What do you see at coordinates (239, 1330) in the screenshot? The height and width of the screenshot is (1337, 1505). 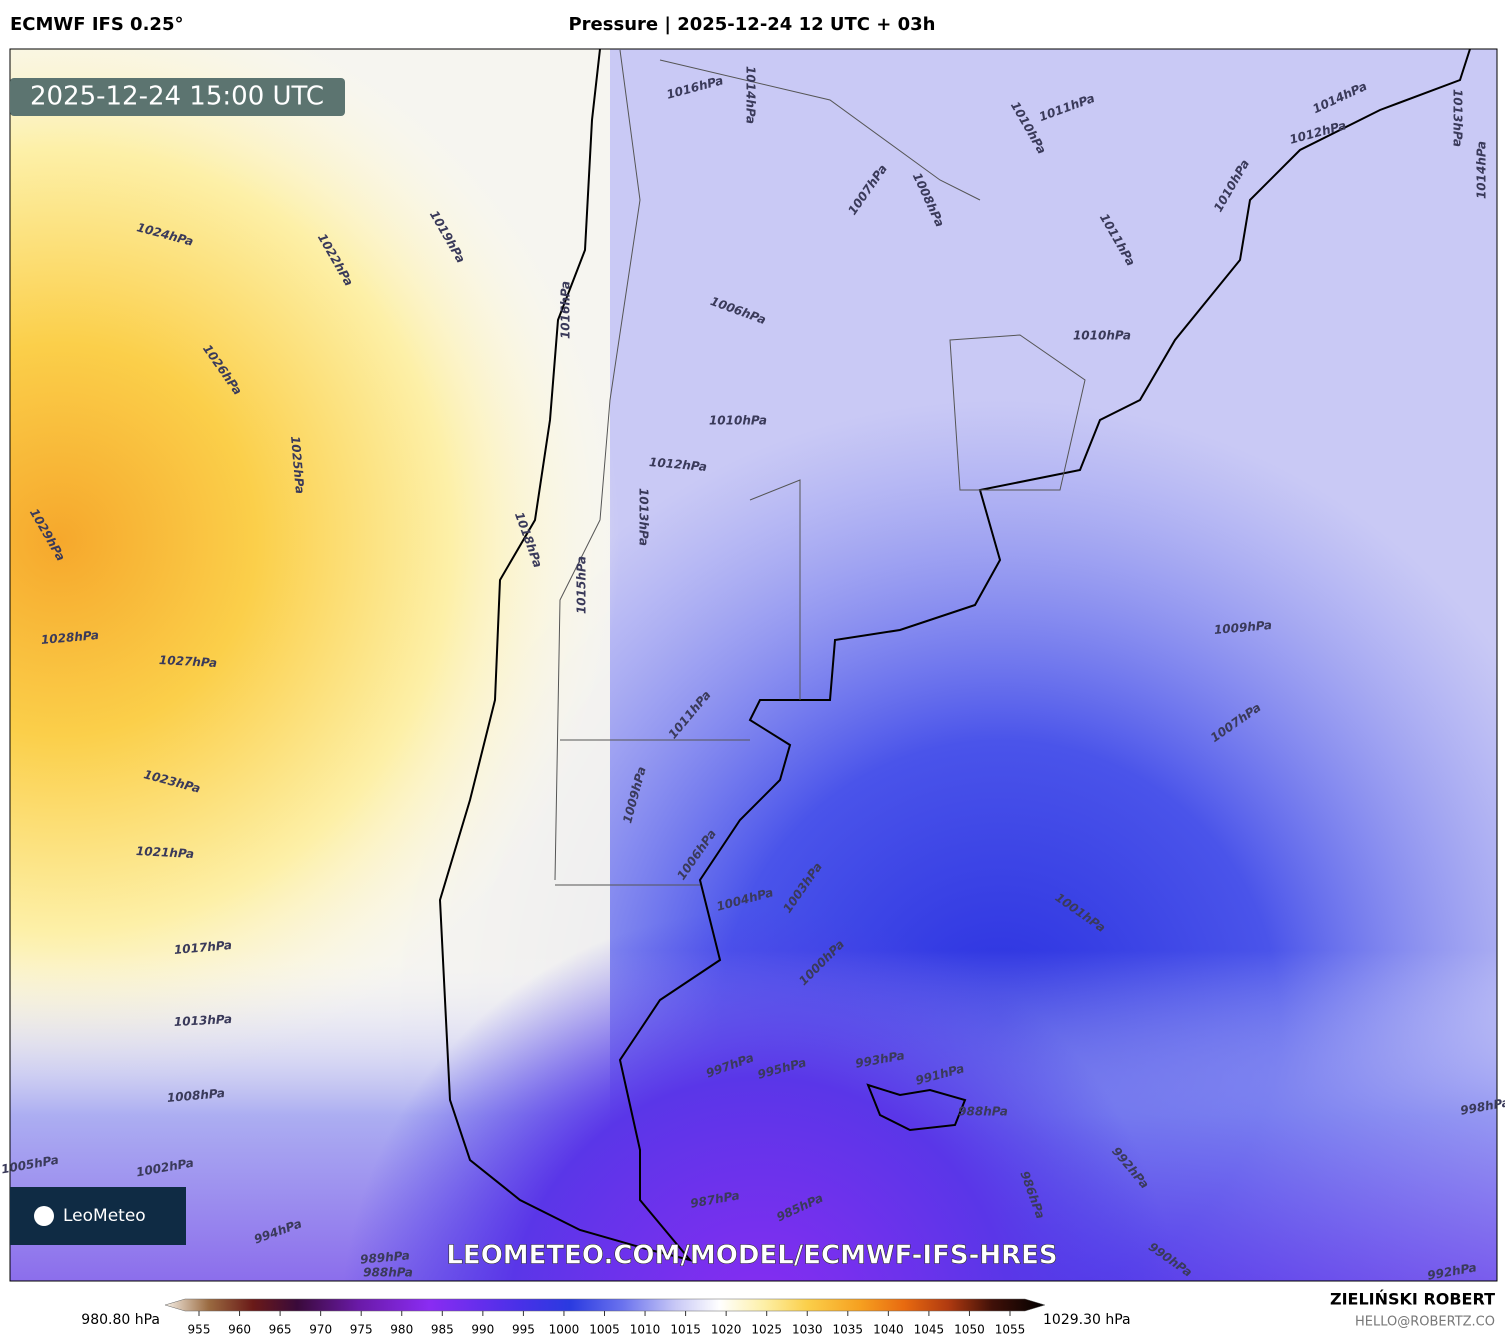 I see `colorbar-tick-label: 960` at bounding box center [239, 1330].